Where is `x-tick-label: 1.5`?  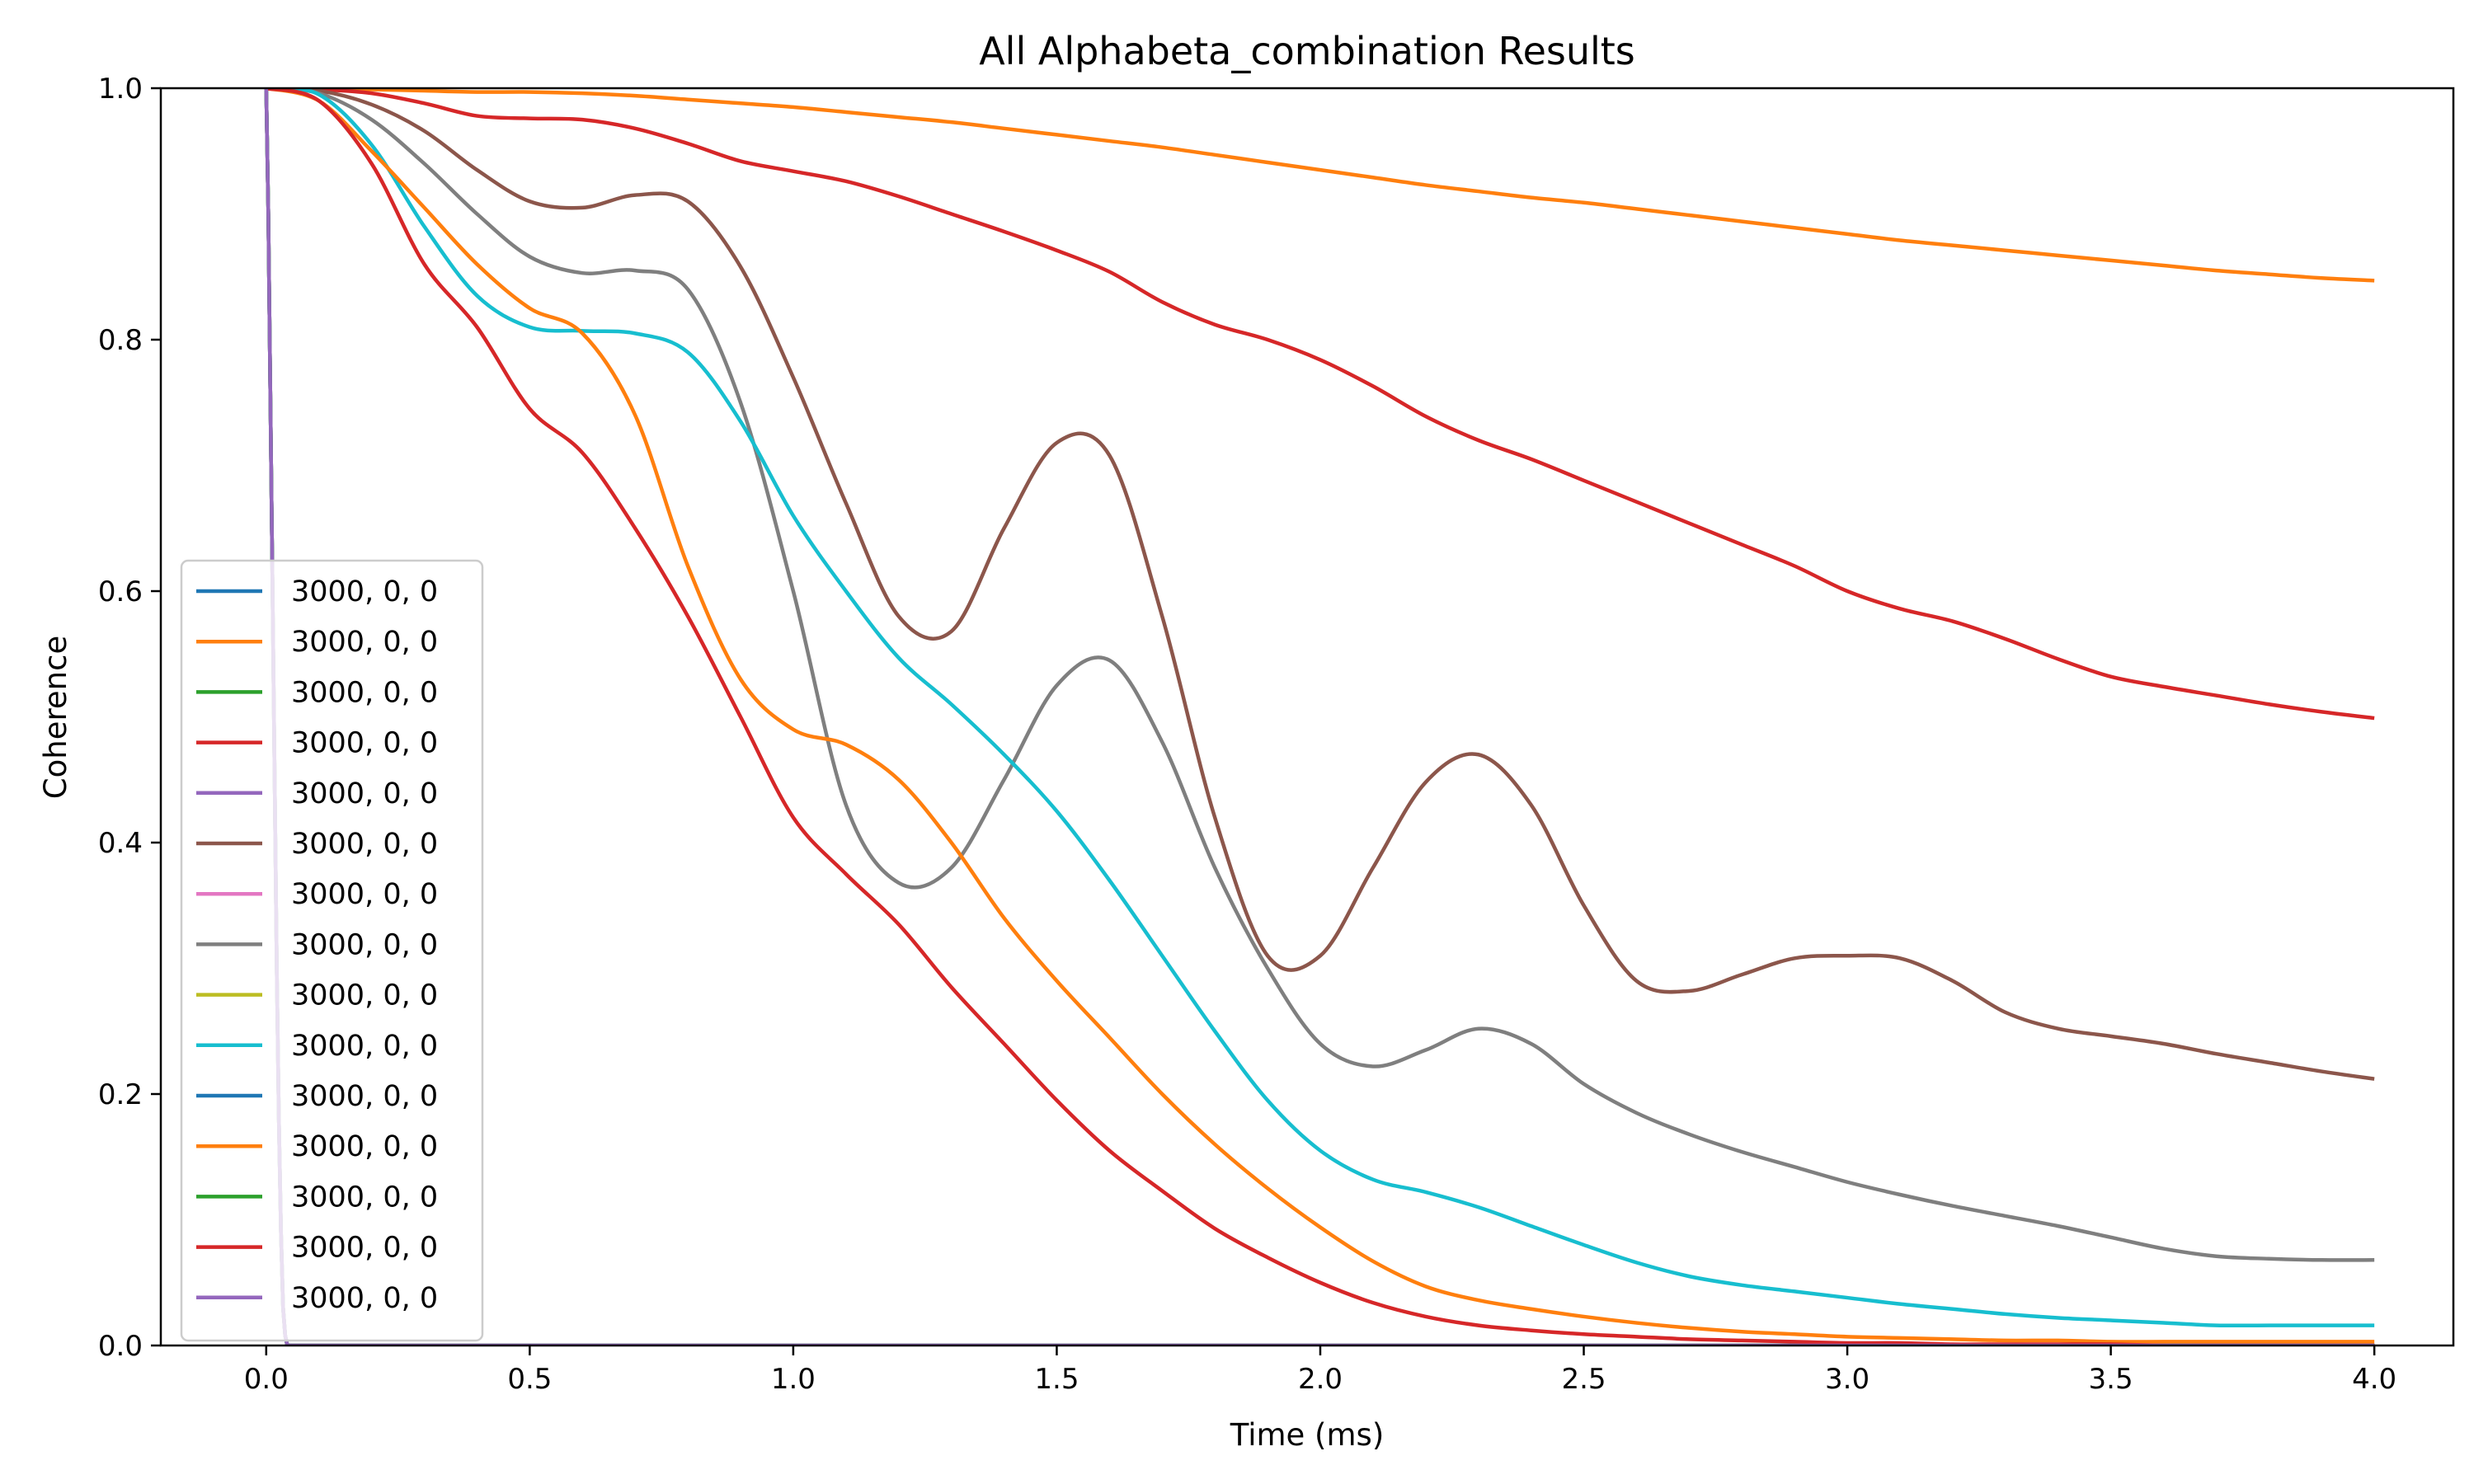
x-tick-label: 1.5 is located at coordinates (1056, 1379).